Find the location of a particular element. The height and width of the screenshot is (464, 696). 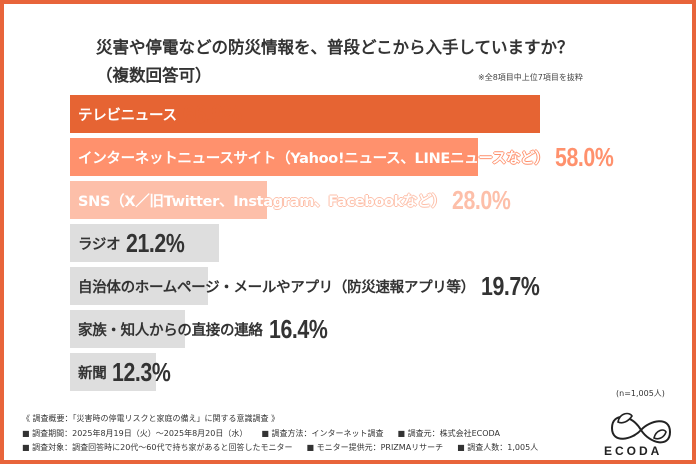

bar-row: テレビニュース 66.9% is located at coordinates (166, 114).